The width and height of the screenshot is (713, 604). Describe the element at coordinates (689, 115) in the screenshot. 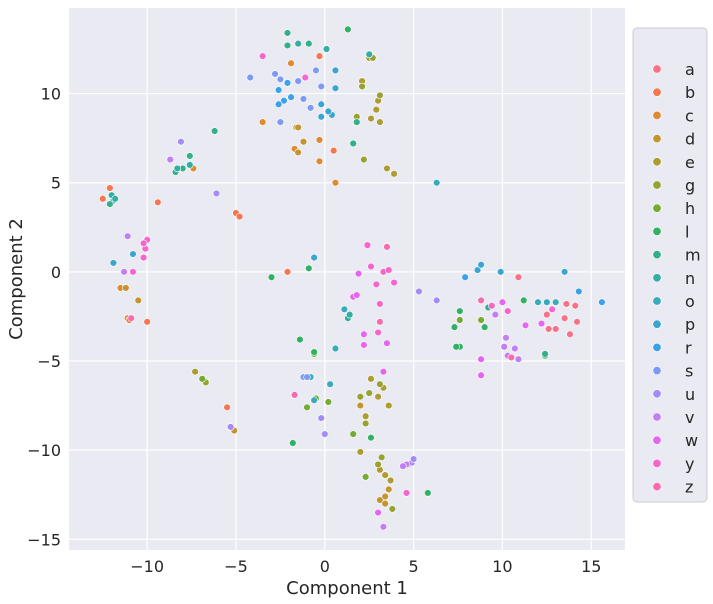

I see `legend-label-c: c` at that location.